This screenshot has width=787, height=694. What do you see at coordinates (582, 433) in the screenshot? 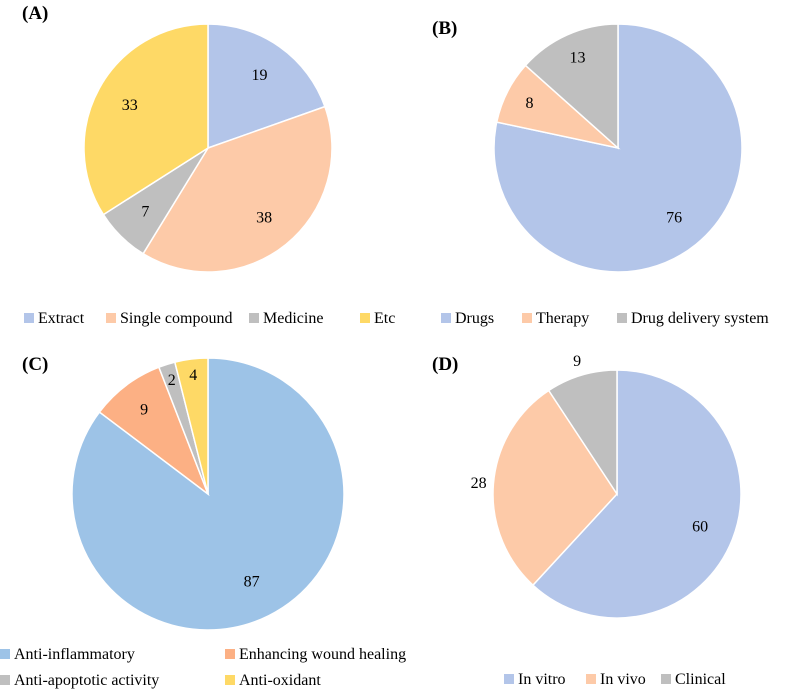
I see `pie-slice-clinical` at bounding box center [582, 433].